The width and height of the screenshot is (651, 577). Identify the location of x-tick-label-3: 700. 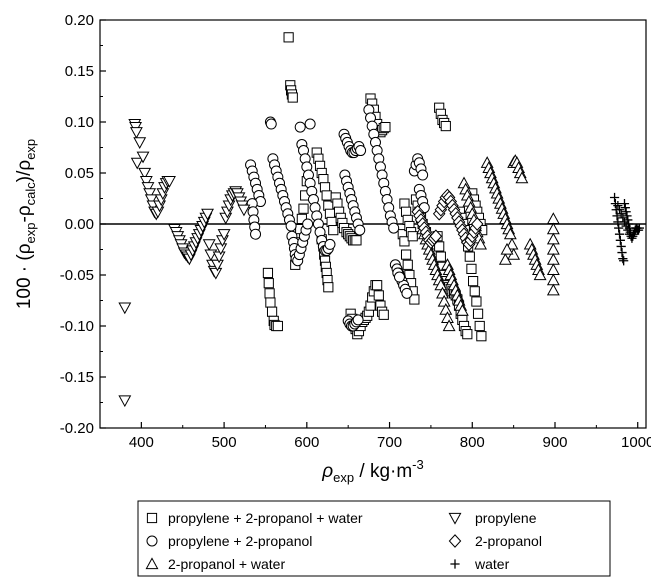
(389, 442).